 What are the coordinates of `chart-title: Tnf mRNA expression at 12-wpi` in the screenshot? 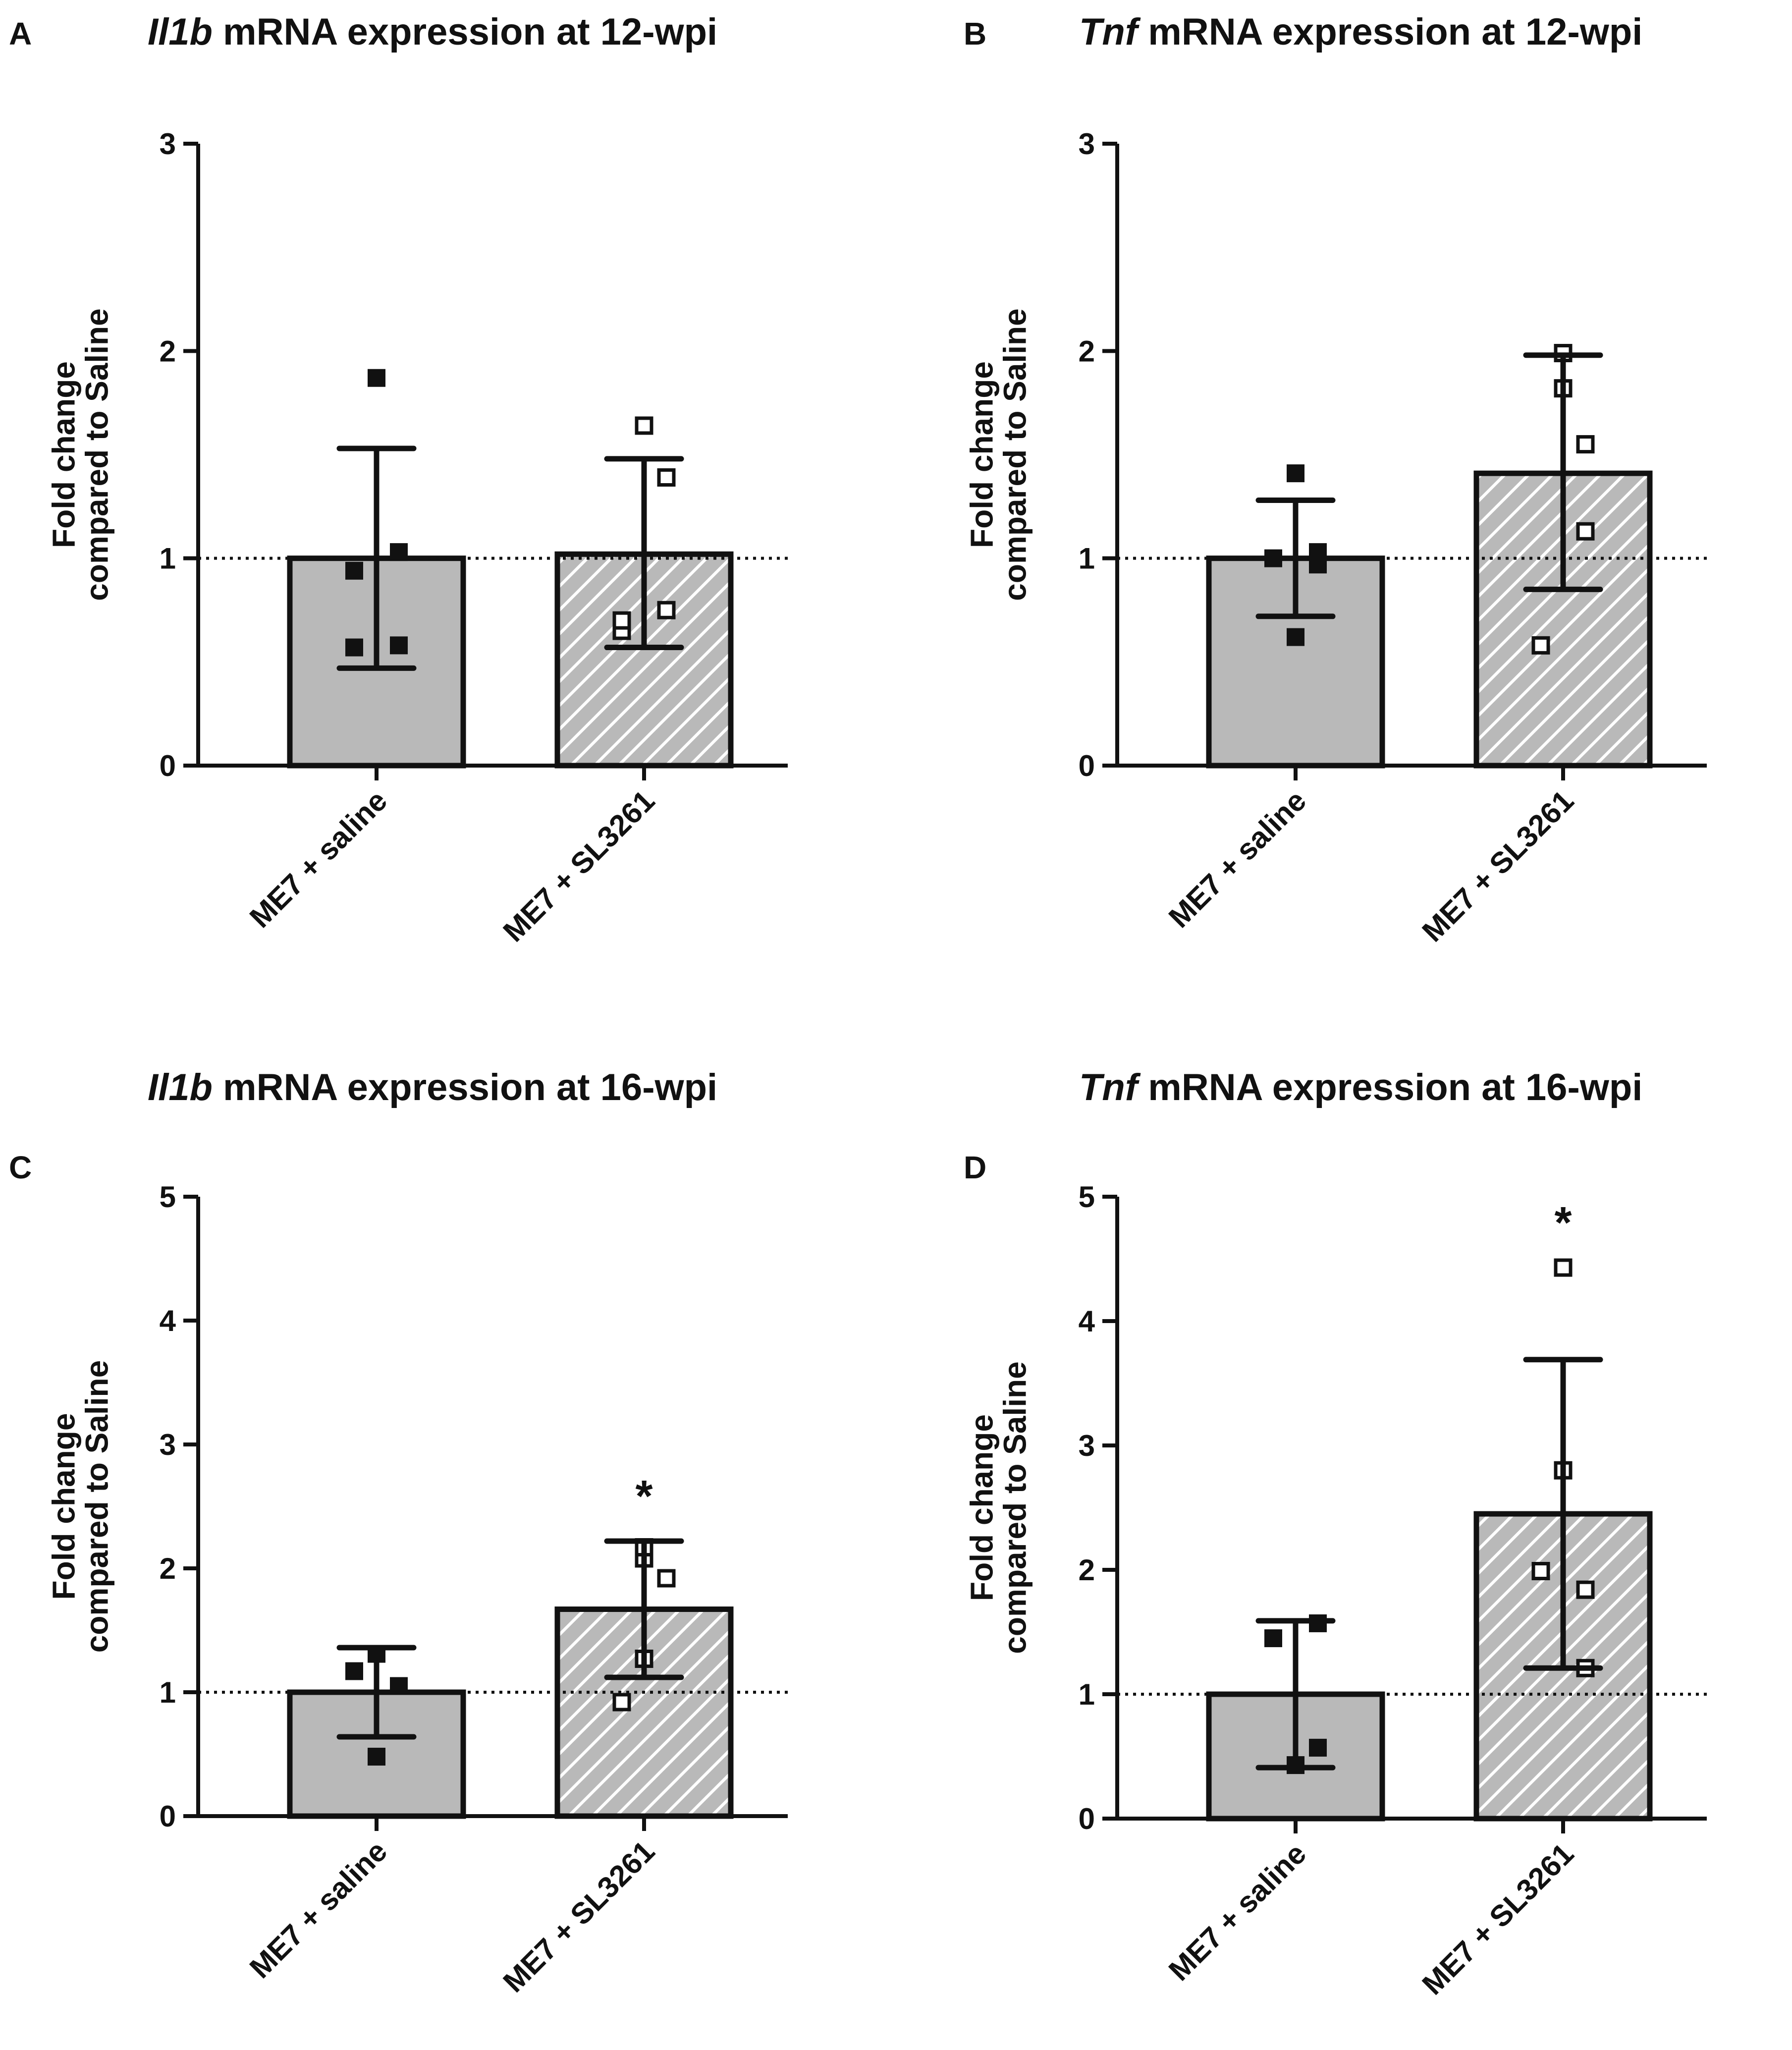 It's located at (1360, 32).